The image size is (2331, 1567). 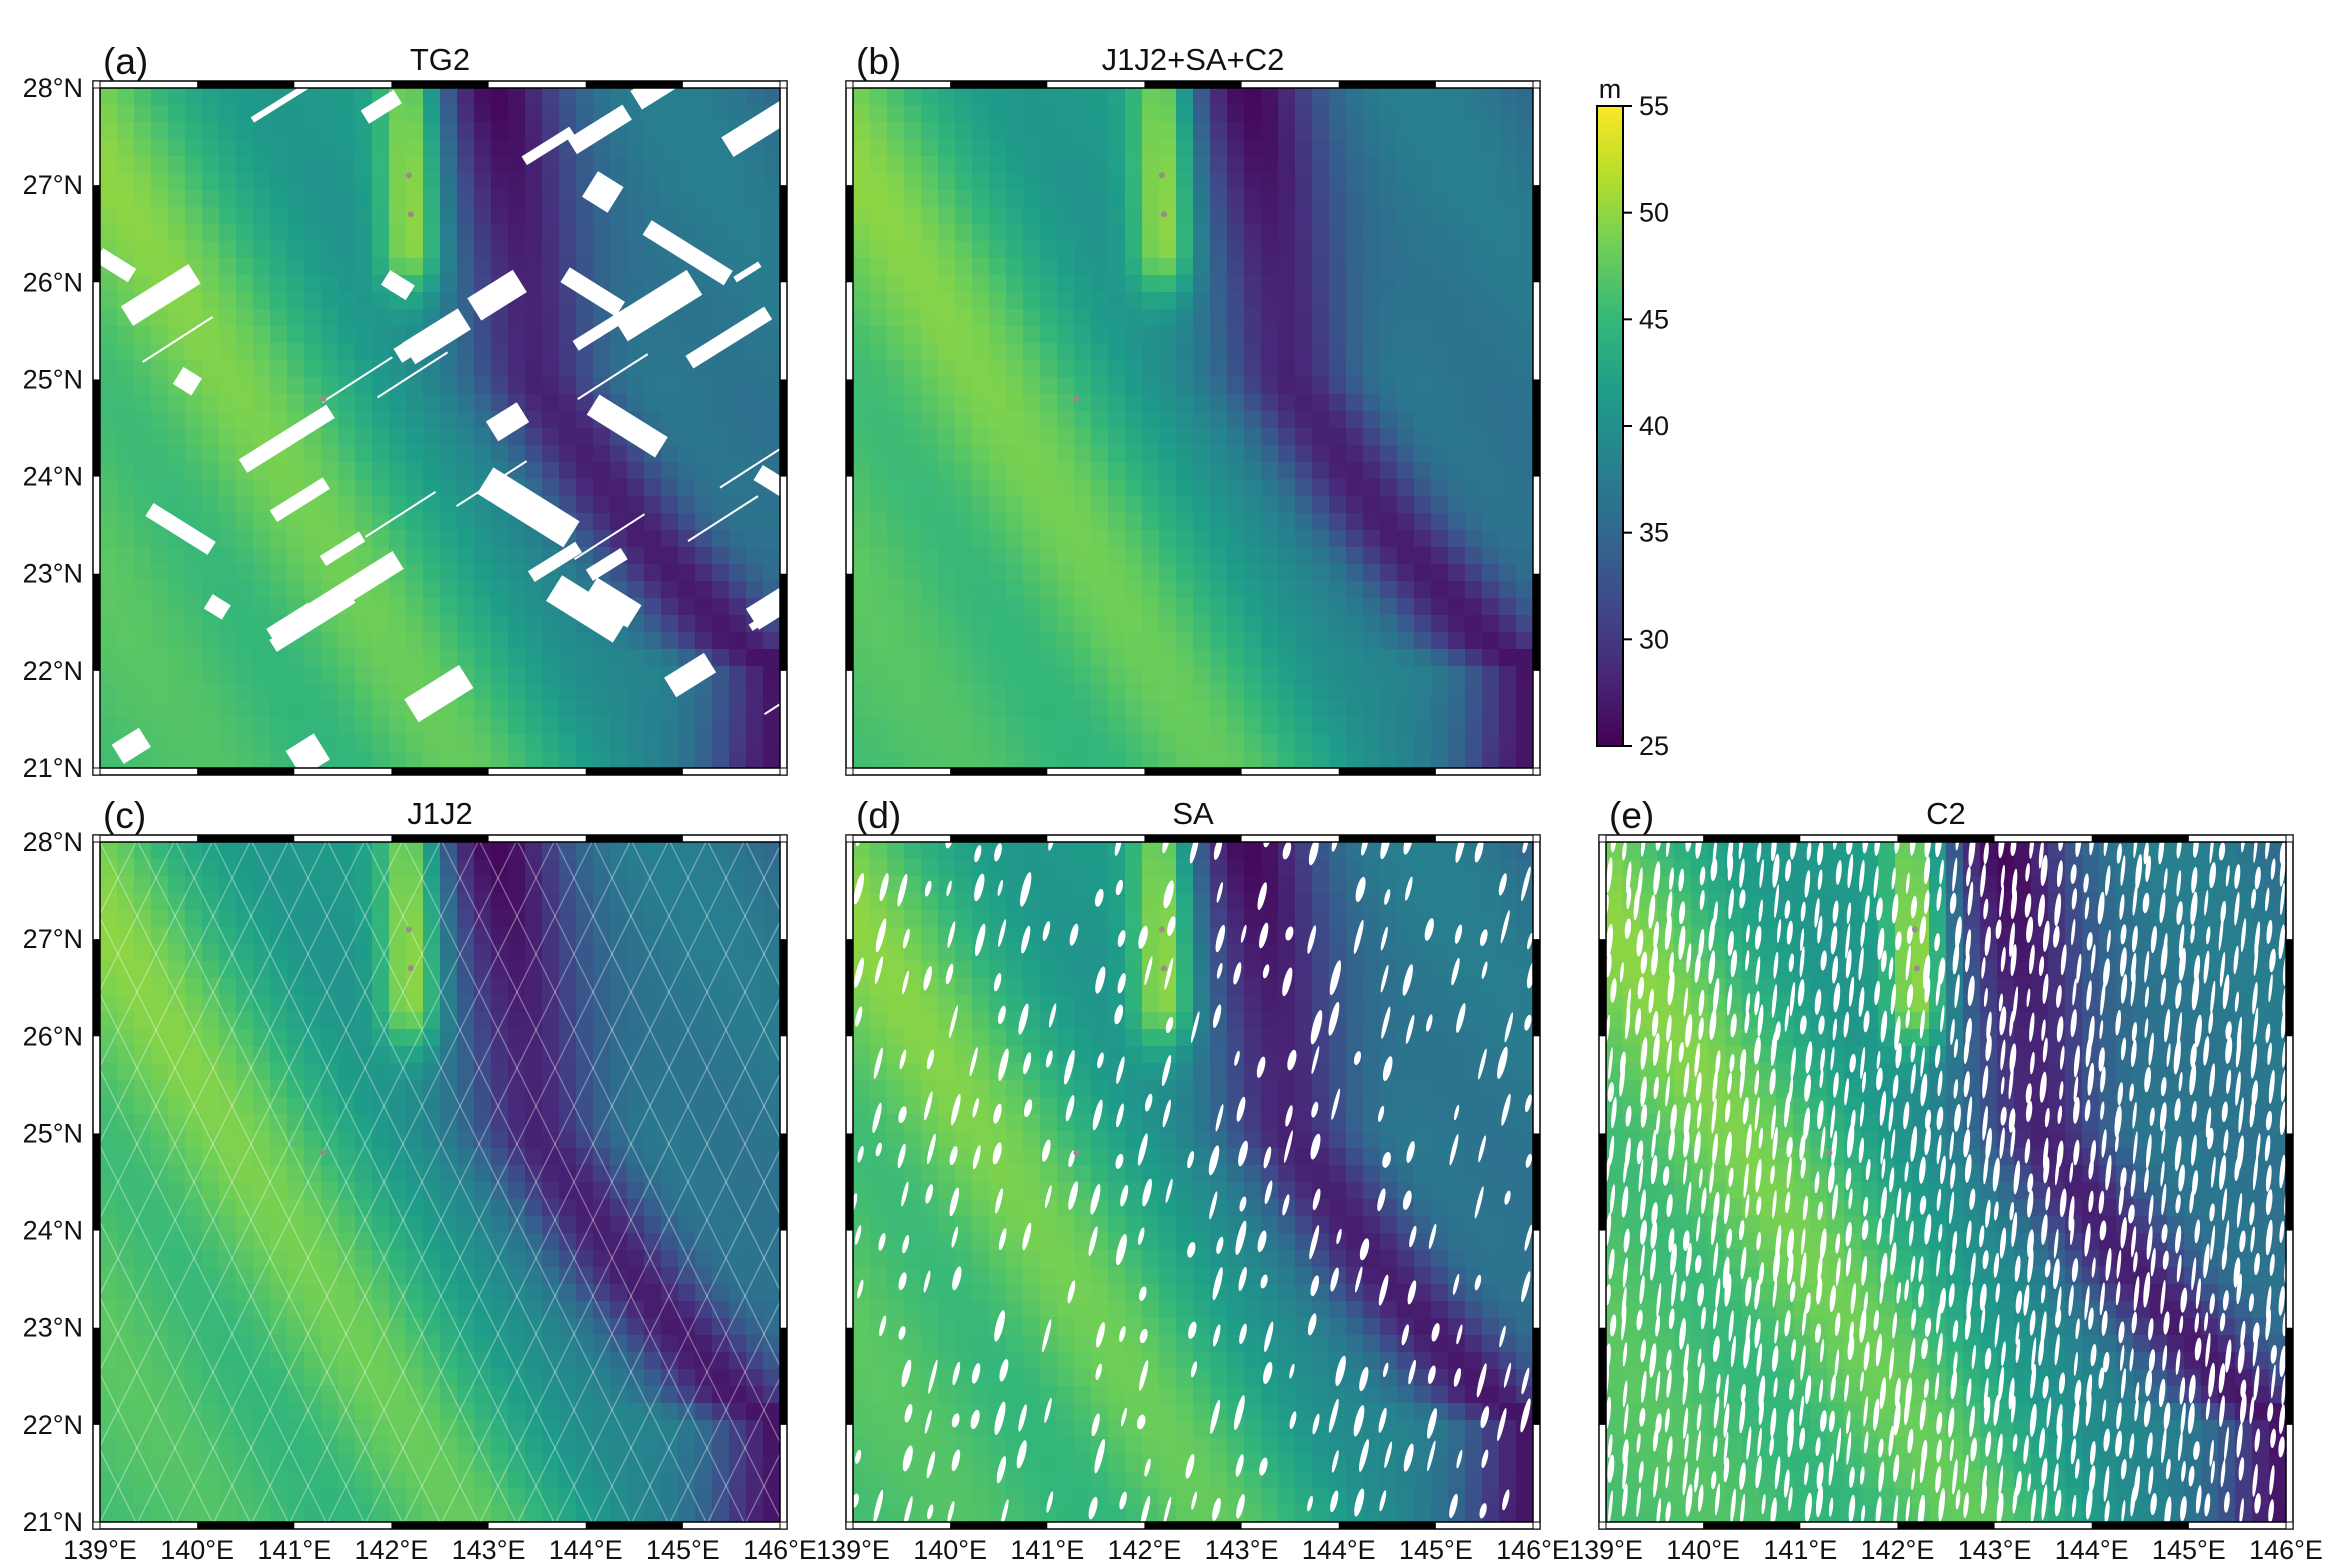 What do you see at coordinates (178, 339) in the screenshot?
I see `gap-line` at bounding box center [178, 339].